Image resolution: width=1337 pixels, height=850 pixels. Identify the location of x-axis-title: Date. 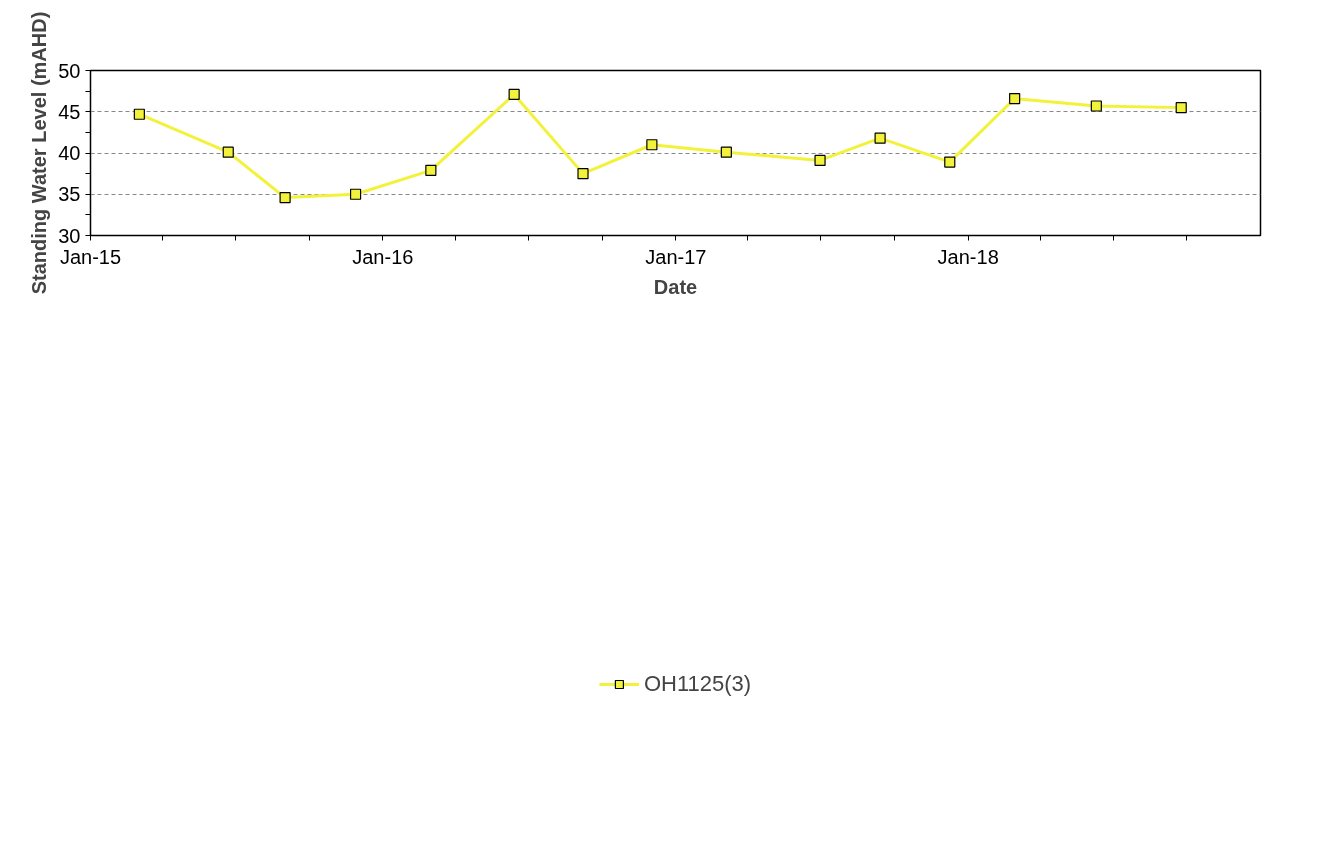
(675, 286).